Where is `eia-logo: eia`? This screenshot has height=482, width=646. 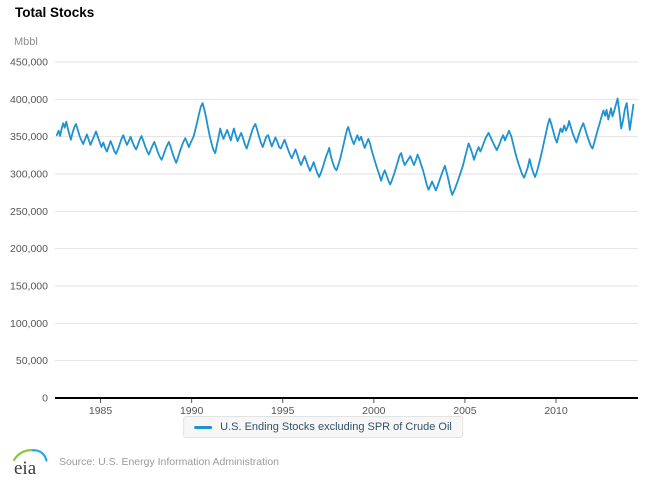 eia-logo: eia is located at coordinates (30, 463).